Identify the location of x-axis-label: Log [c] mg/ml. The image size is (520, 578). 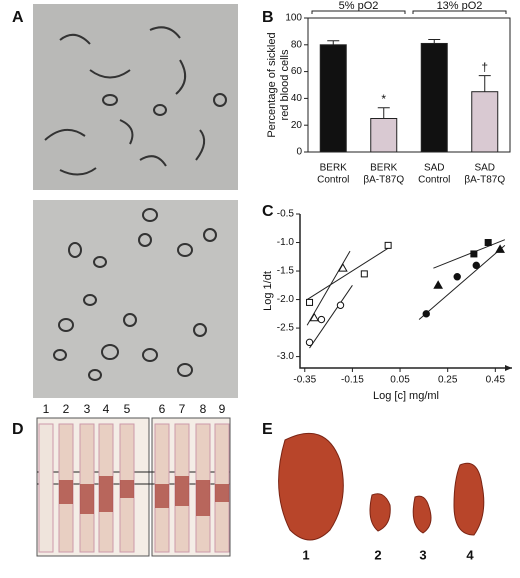
(406, 396).